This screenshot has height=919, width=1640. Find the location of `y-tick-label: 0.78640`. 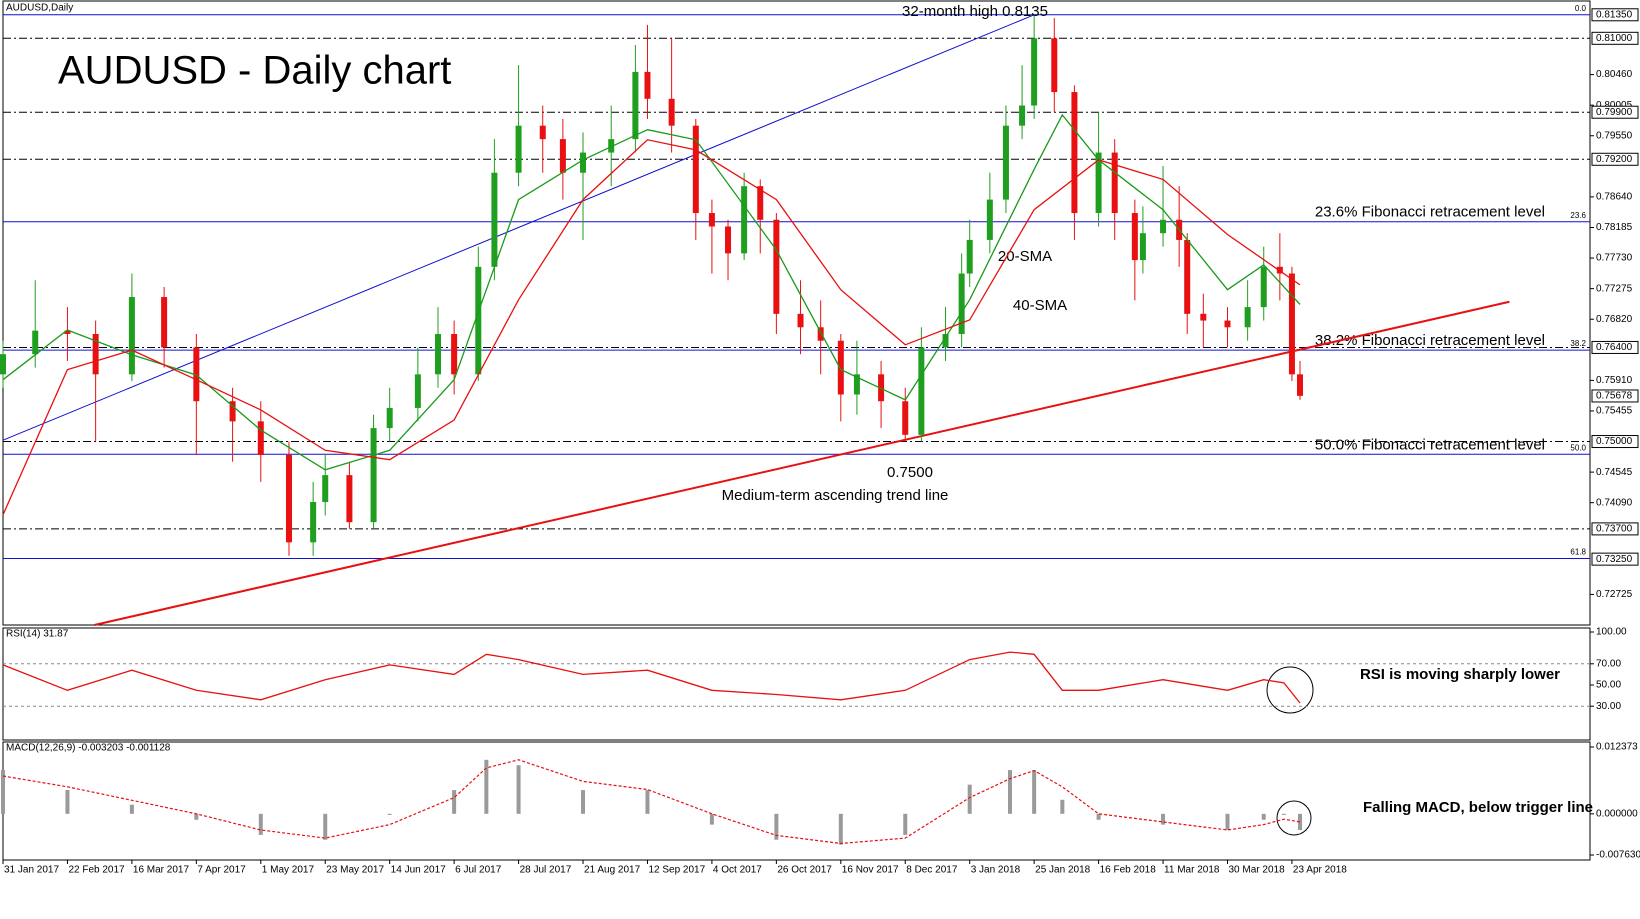

y-tick-label: 0.78640 is located at coordinates (1614, 197).